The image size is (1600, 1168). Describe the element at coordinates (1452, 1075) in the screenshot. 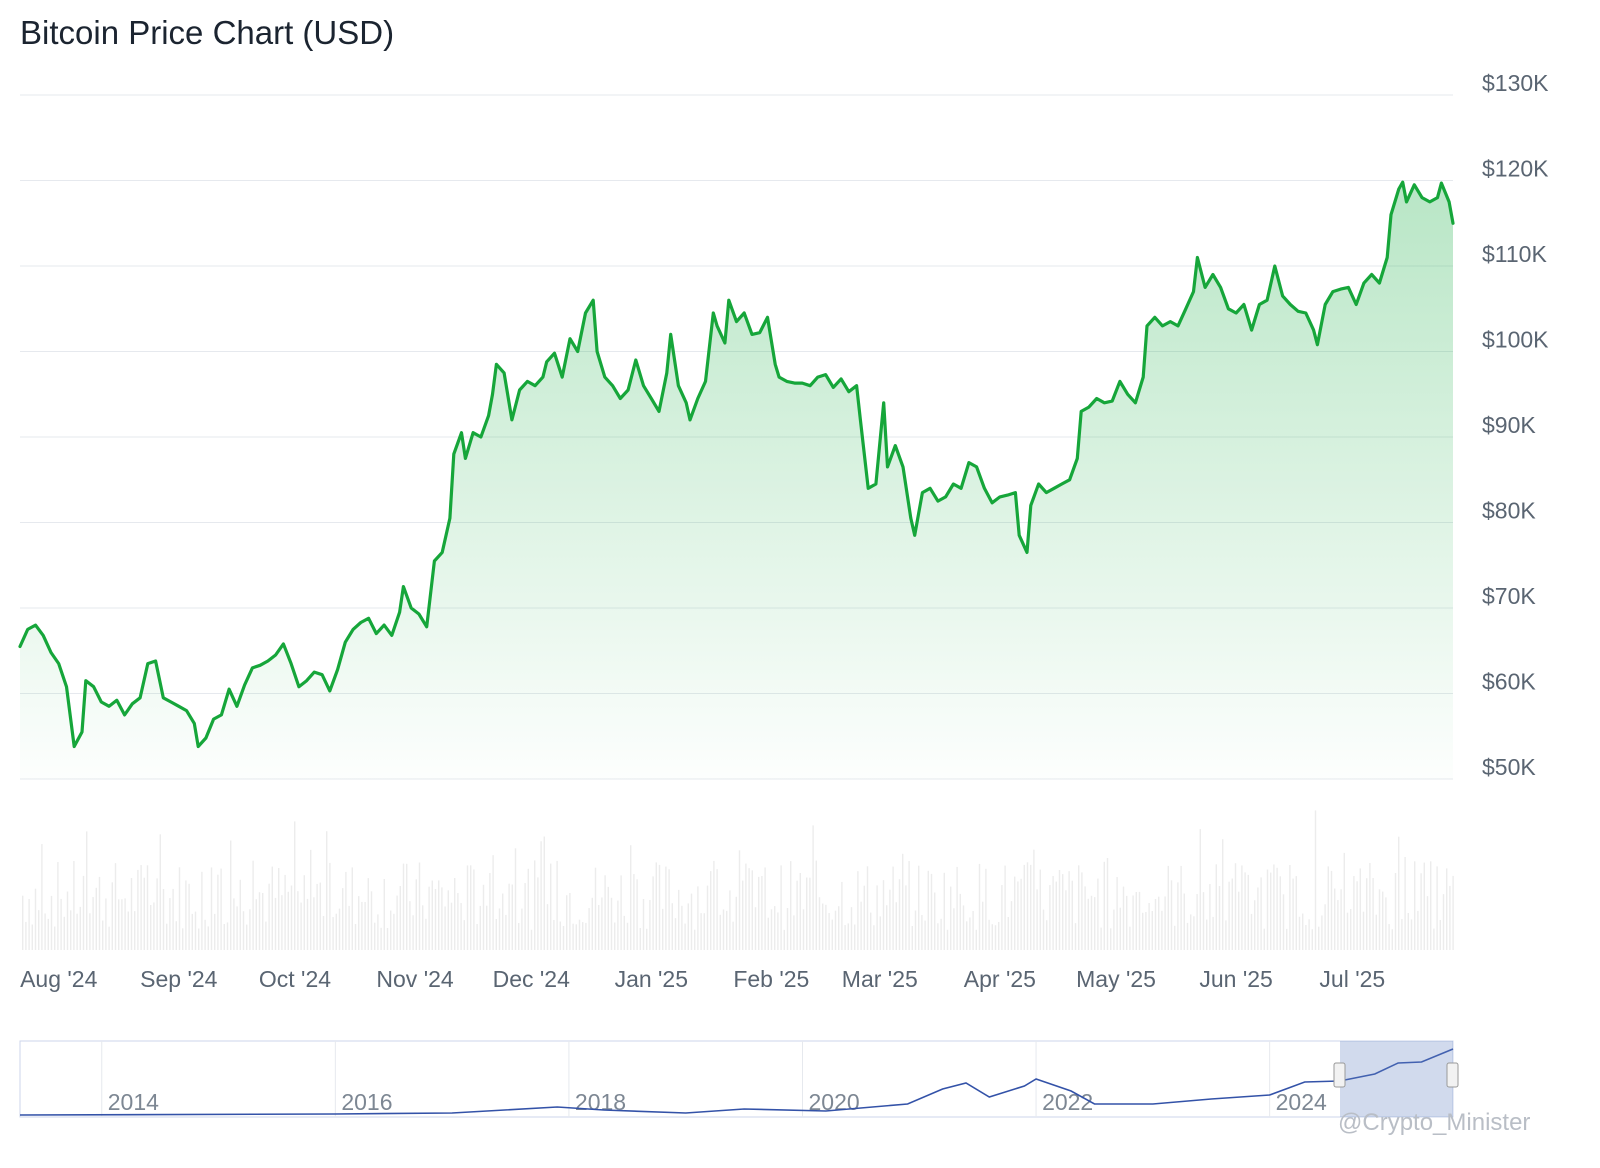

I see `navigator-right-handle` at that location.